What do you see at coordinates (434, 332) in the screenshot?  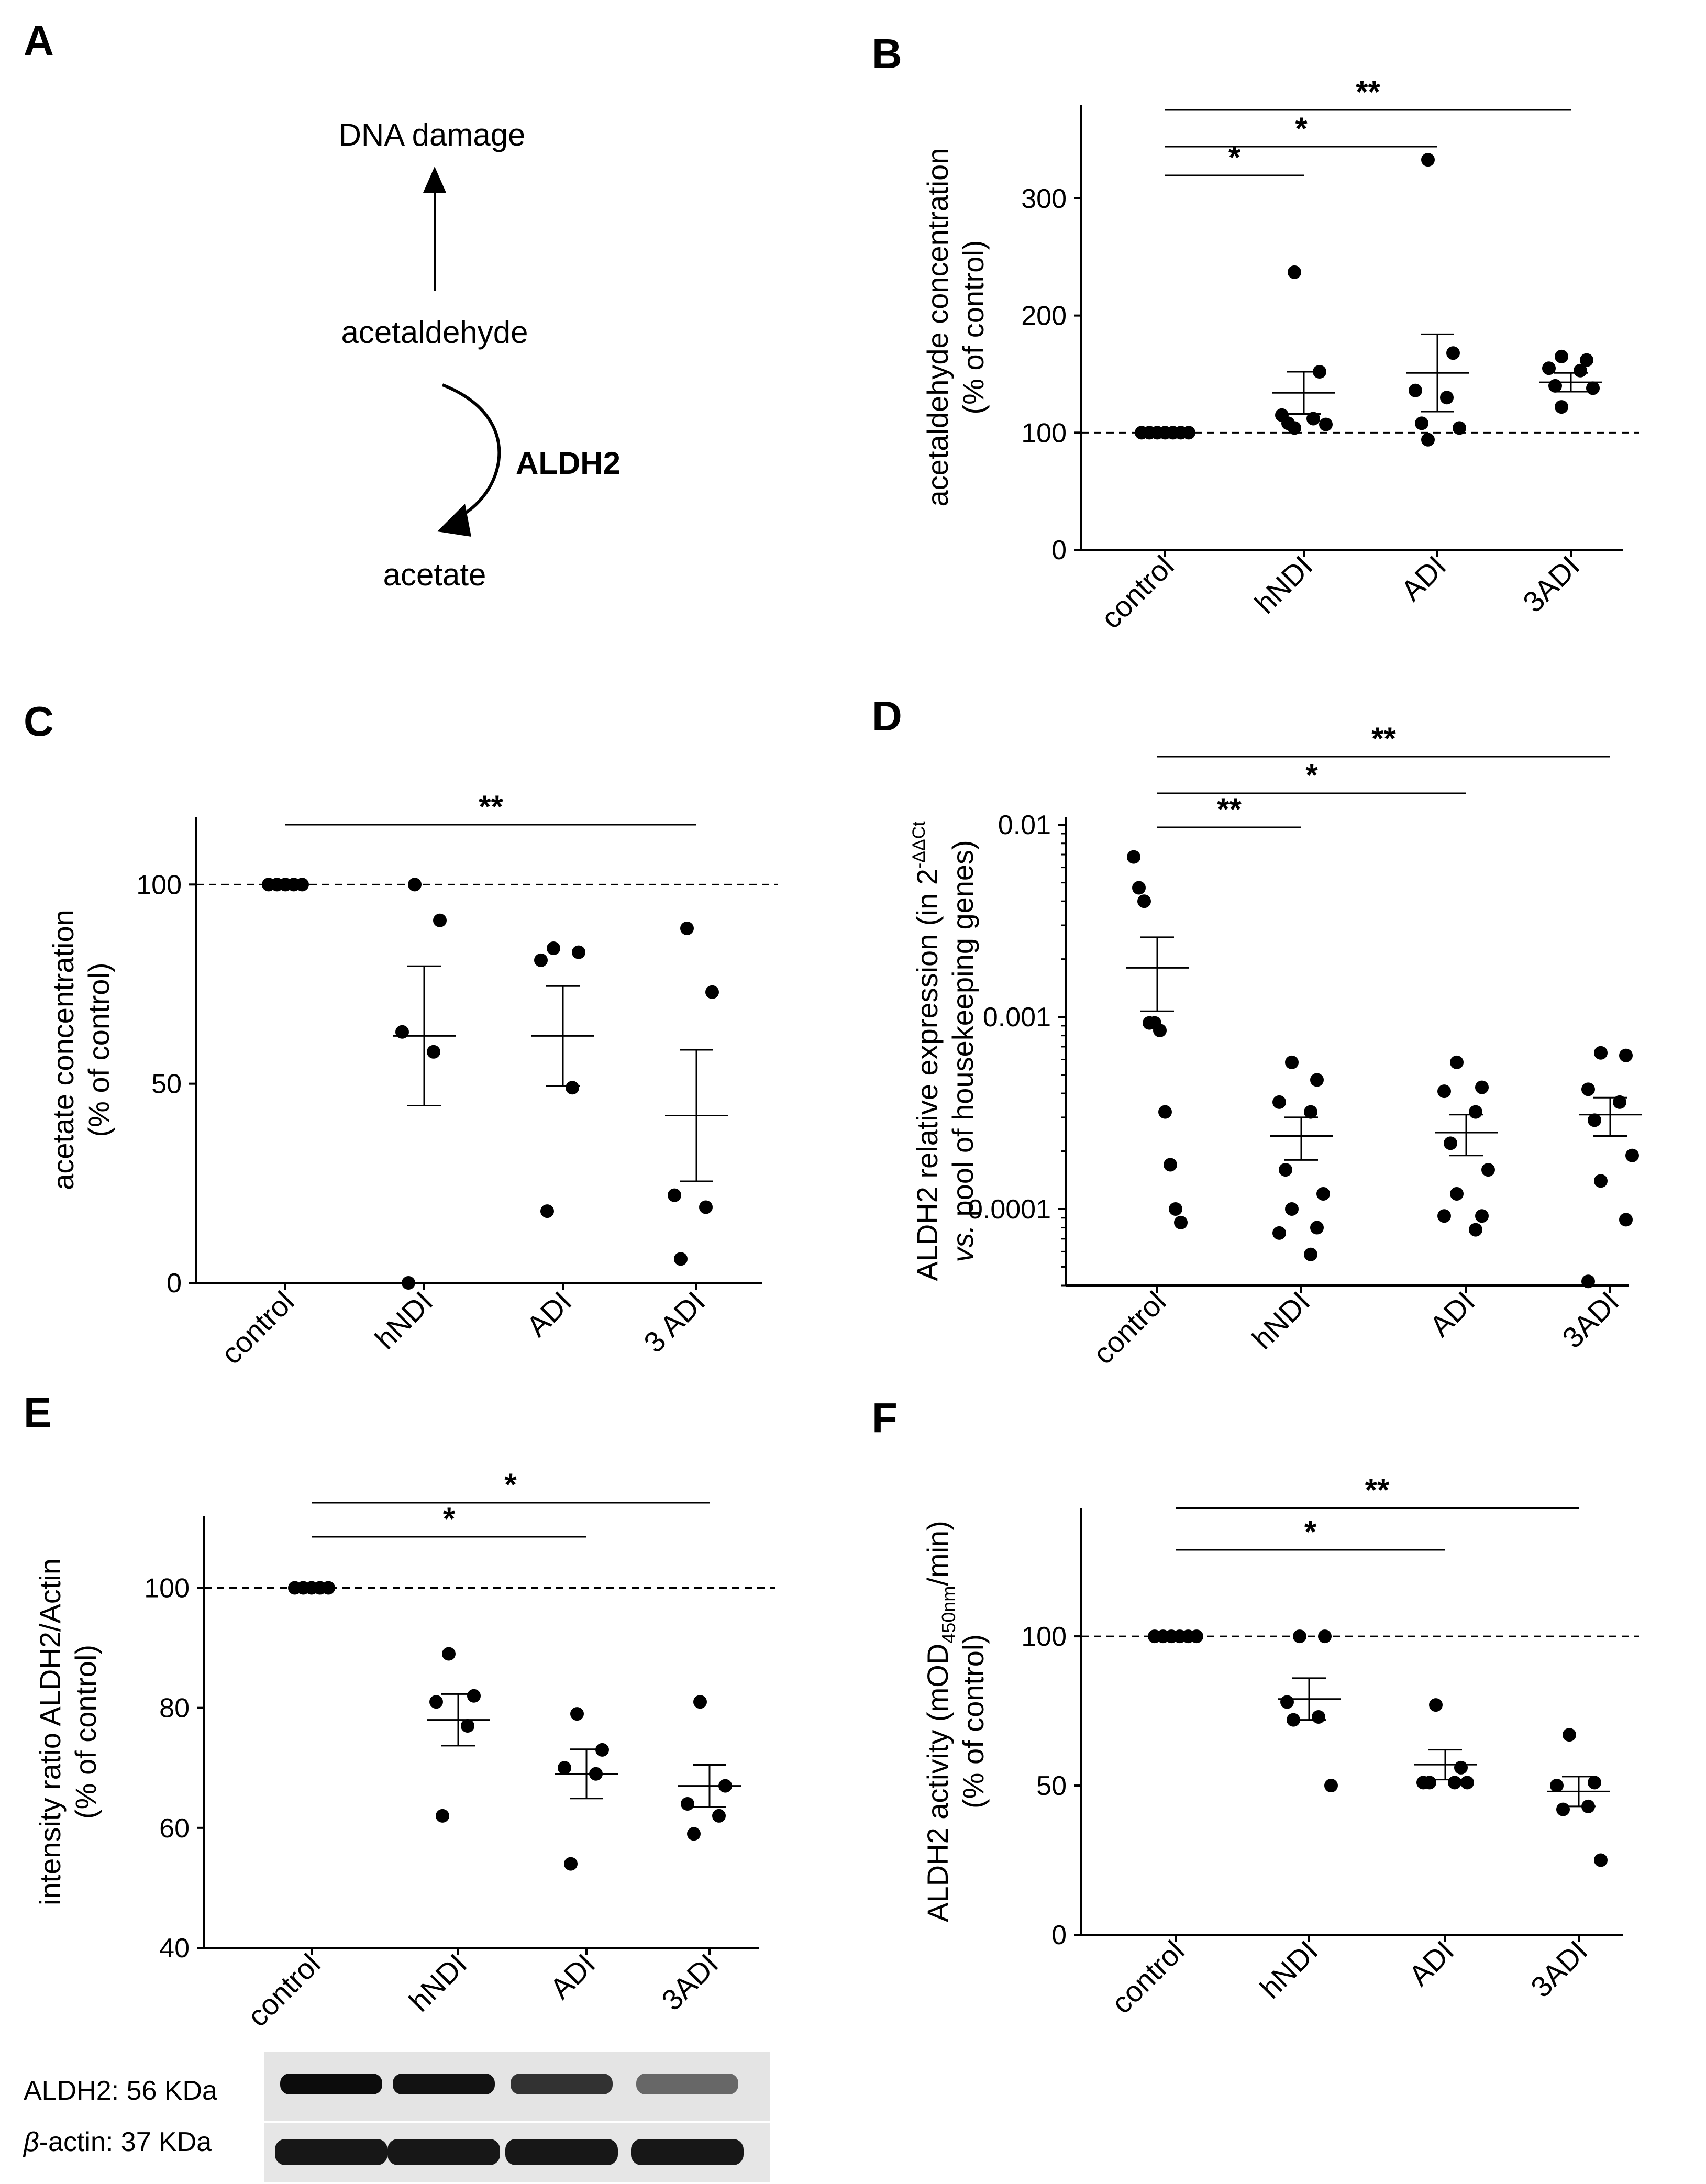 I see `acetaldehyde-label: acetaldehyde` at bounding box center [434, 332].